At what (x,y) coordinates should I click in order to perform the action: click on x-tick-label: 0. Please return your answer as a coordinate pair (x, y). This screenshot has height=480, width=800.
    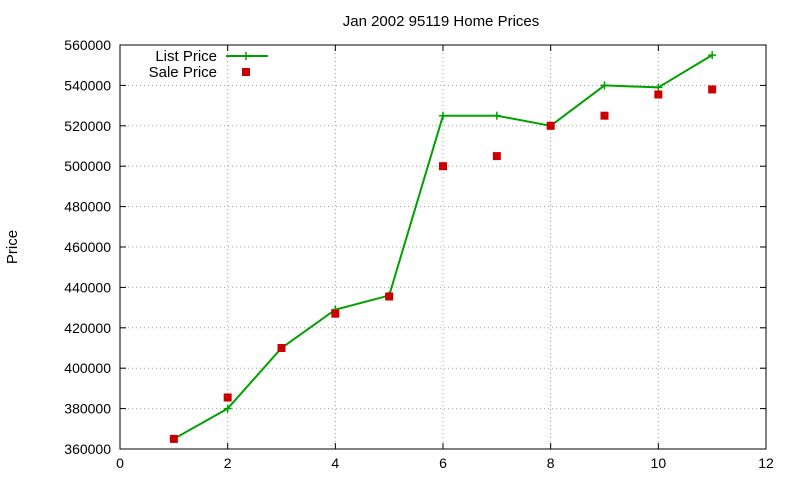
    Looking at the image, I should click on (120, 463).